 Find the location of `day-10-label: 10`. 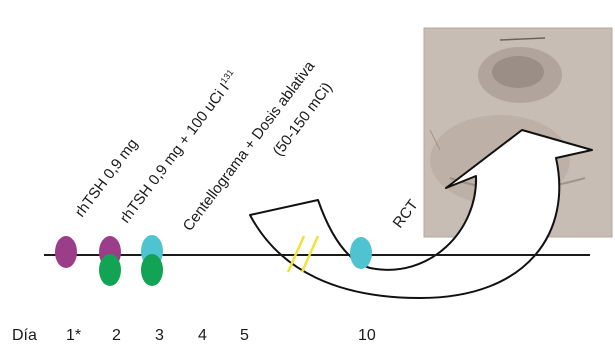

day-10-label: 10 is located at coordinates (367, 335).